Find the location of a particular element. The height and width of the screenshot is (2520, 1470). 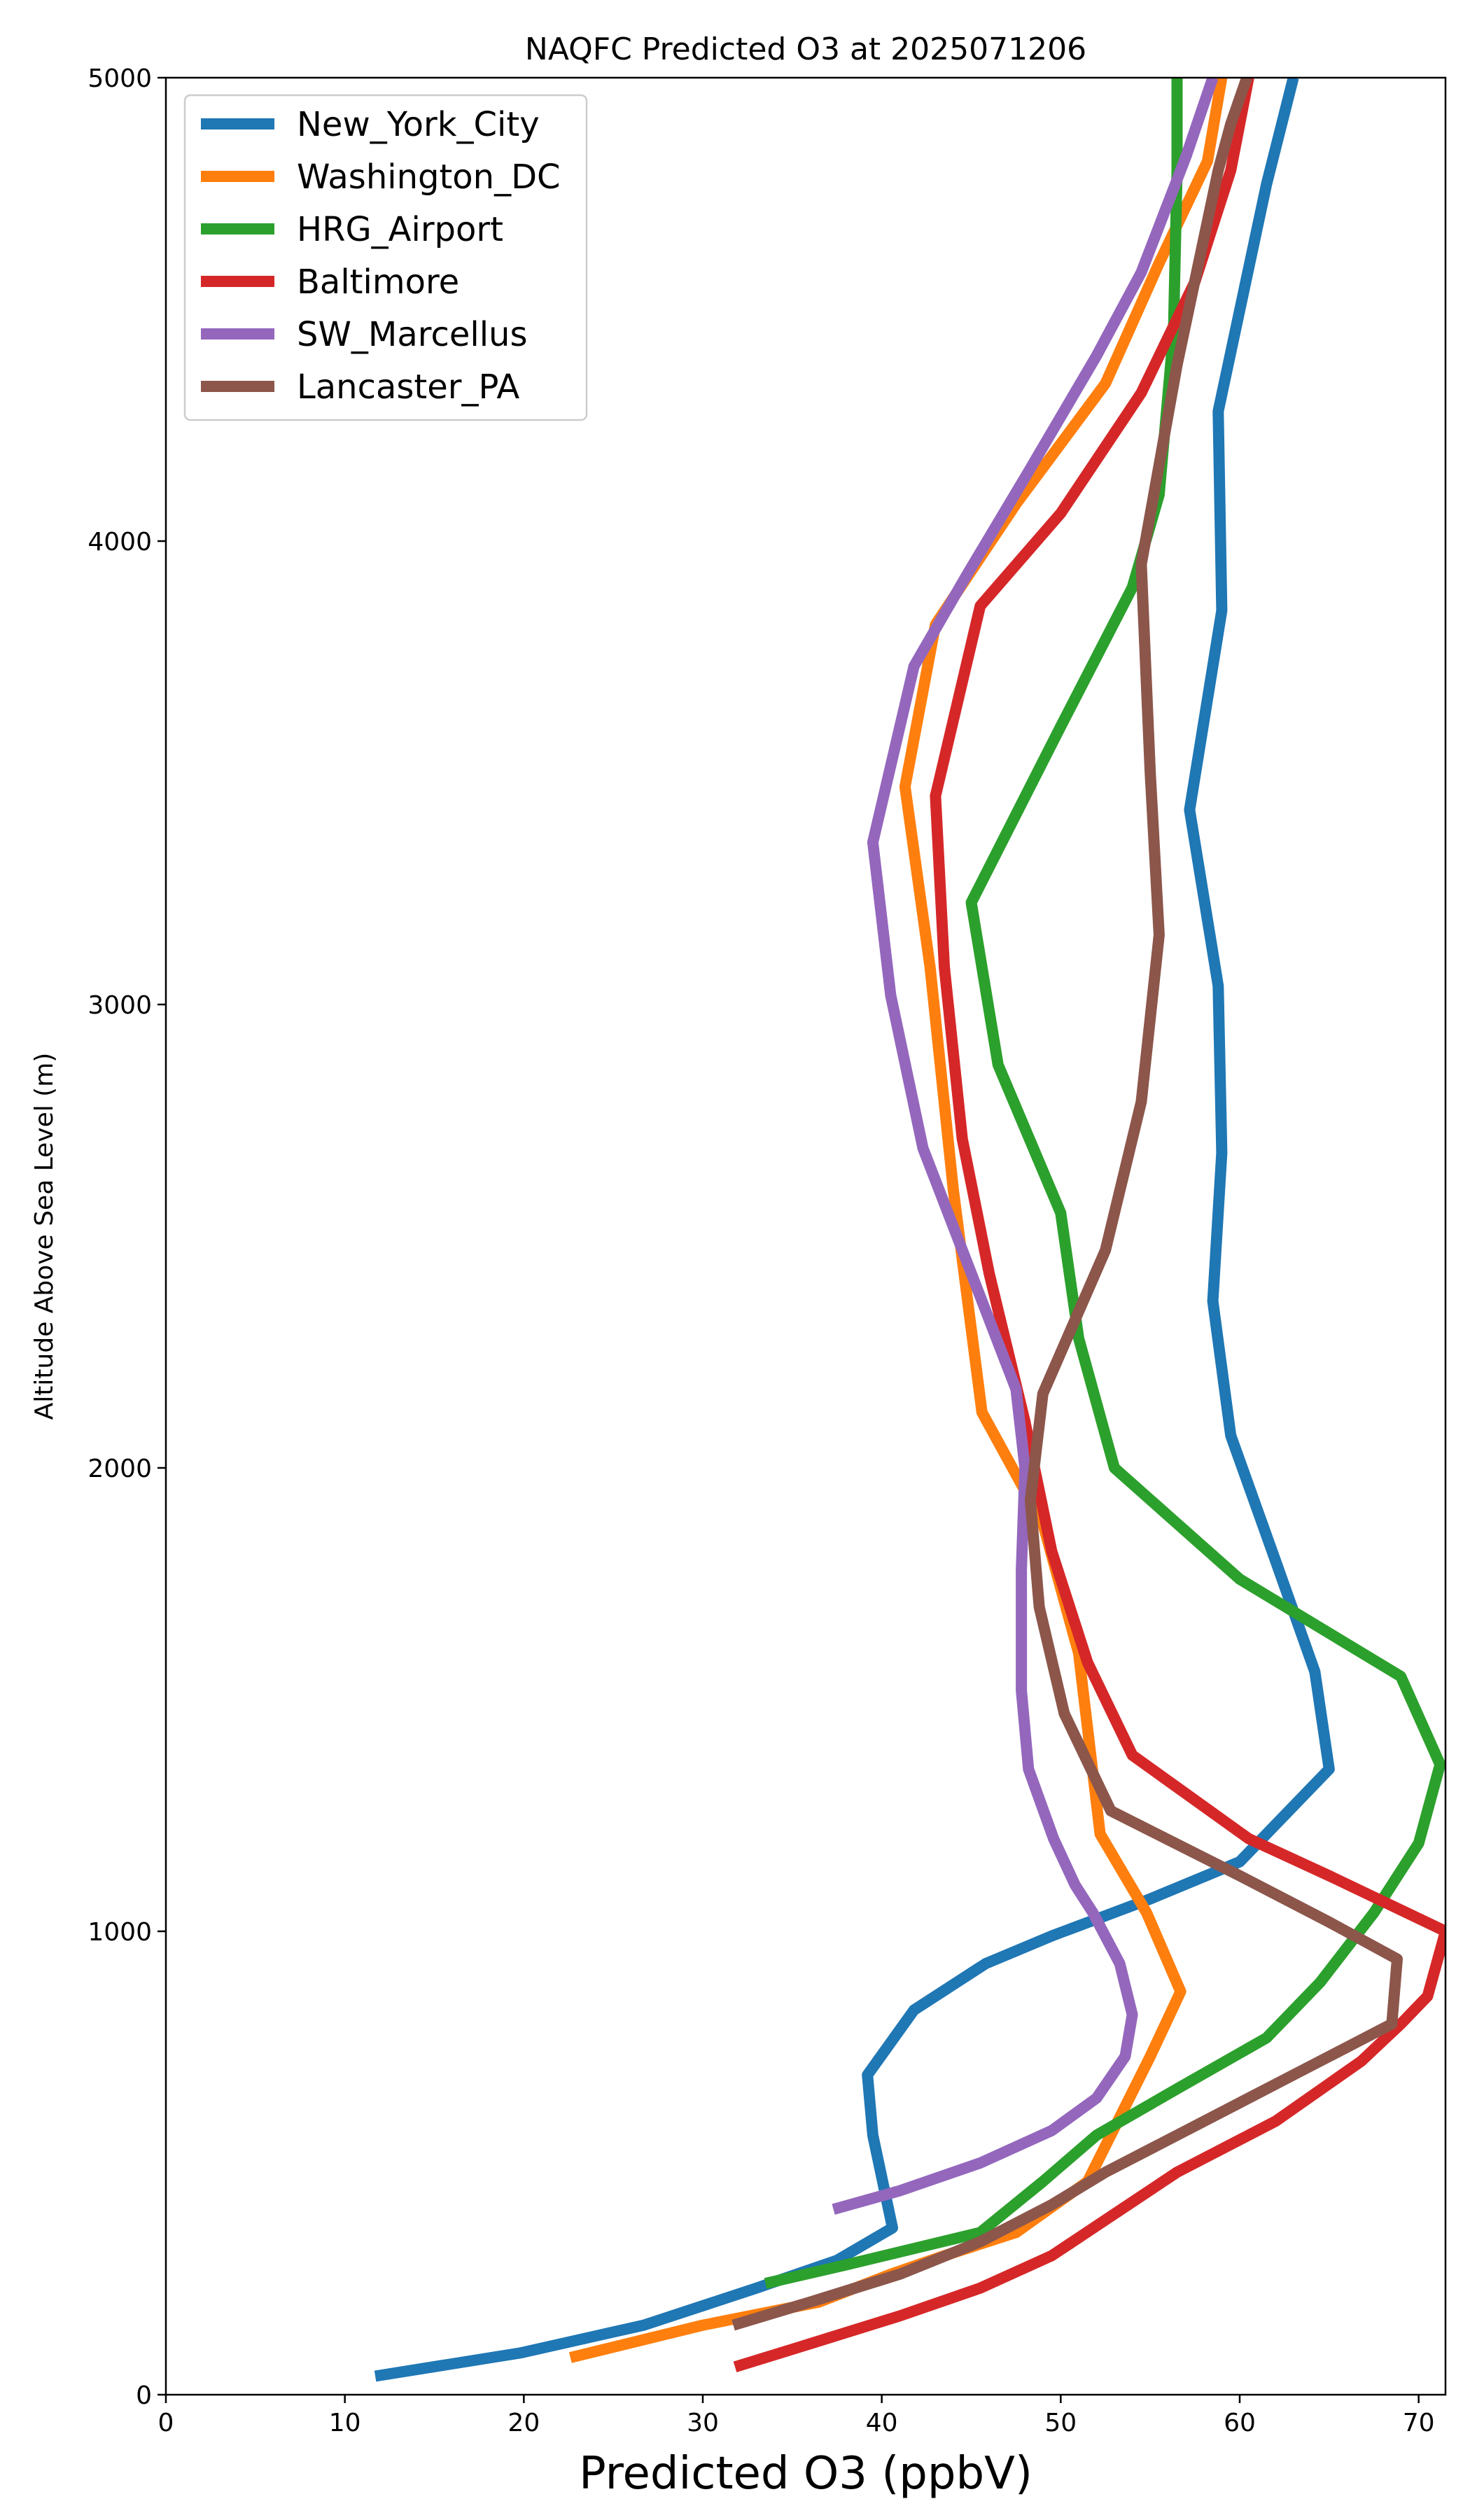

chart-title: NAQFC Predicted O3 at 2025071206 is located at coordinates (805, 49).